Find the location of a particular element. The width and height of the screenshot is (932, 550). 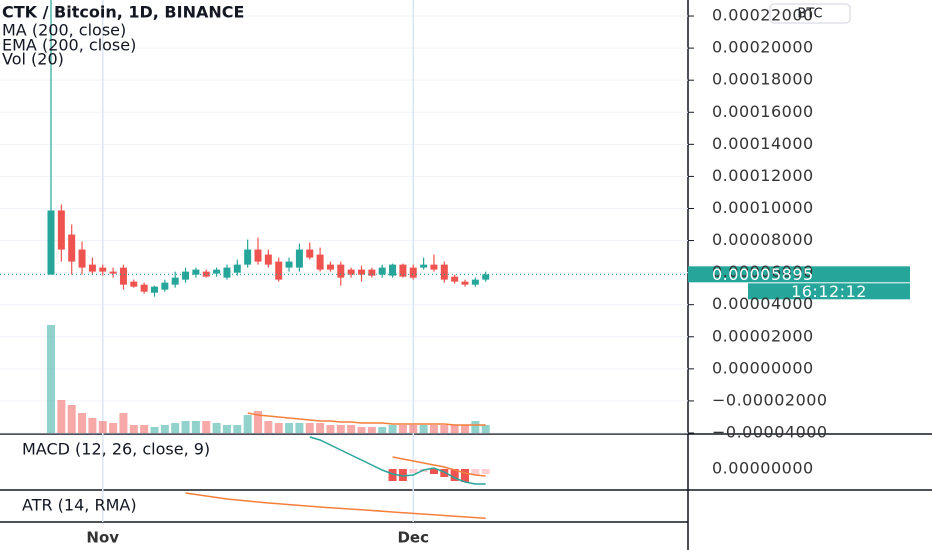

indicator-label: MA (200, close) is located at coordinates (64, 30).